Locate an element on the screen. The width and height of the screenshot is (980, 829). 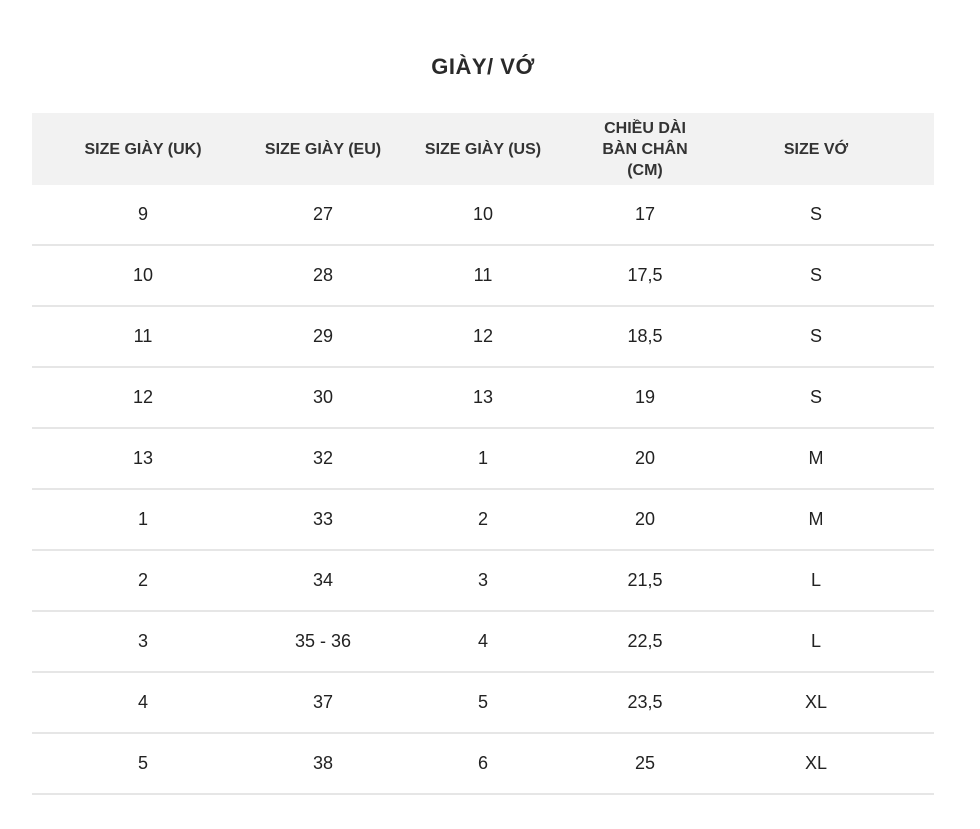
cell-size-eu: 27 is located at coordinates (323, 214).